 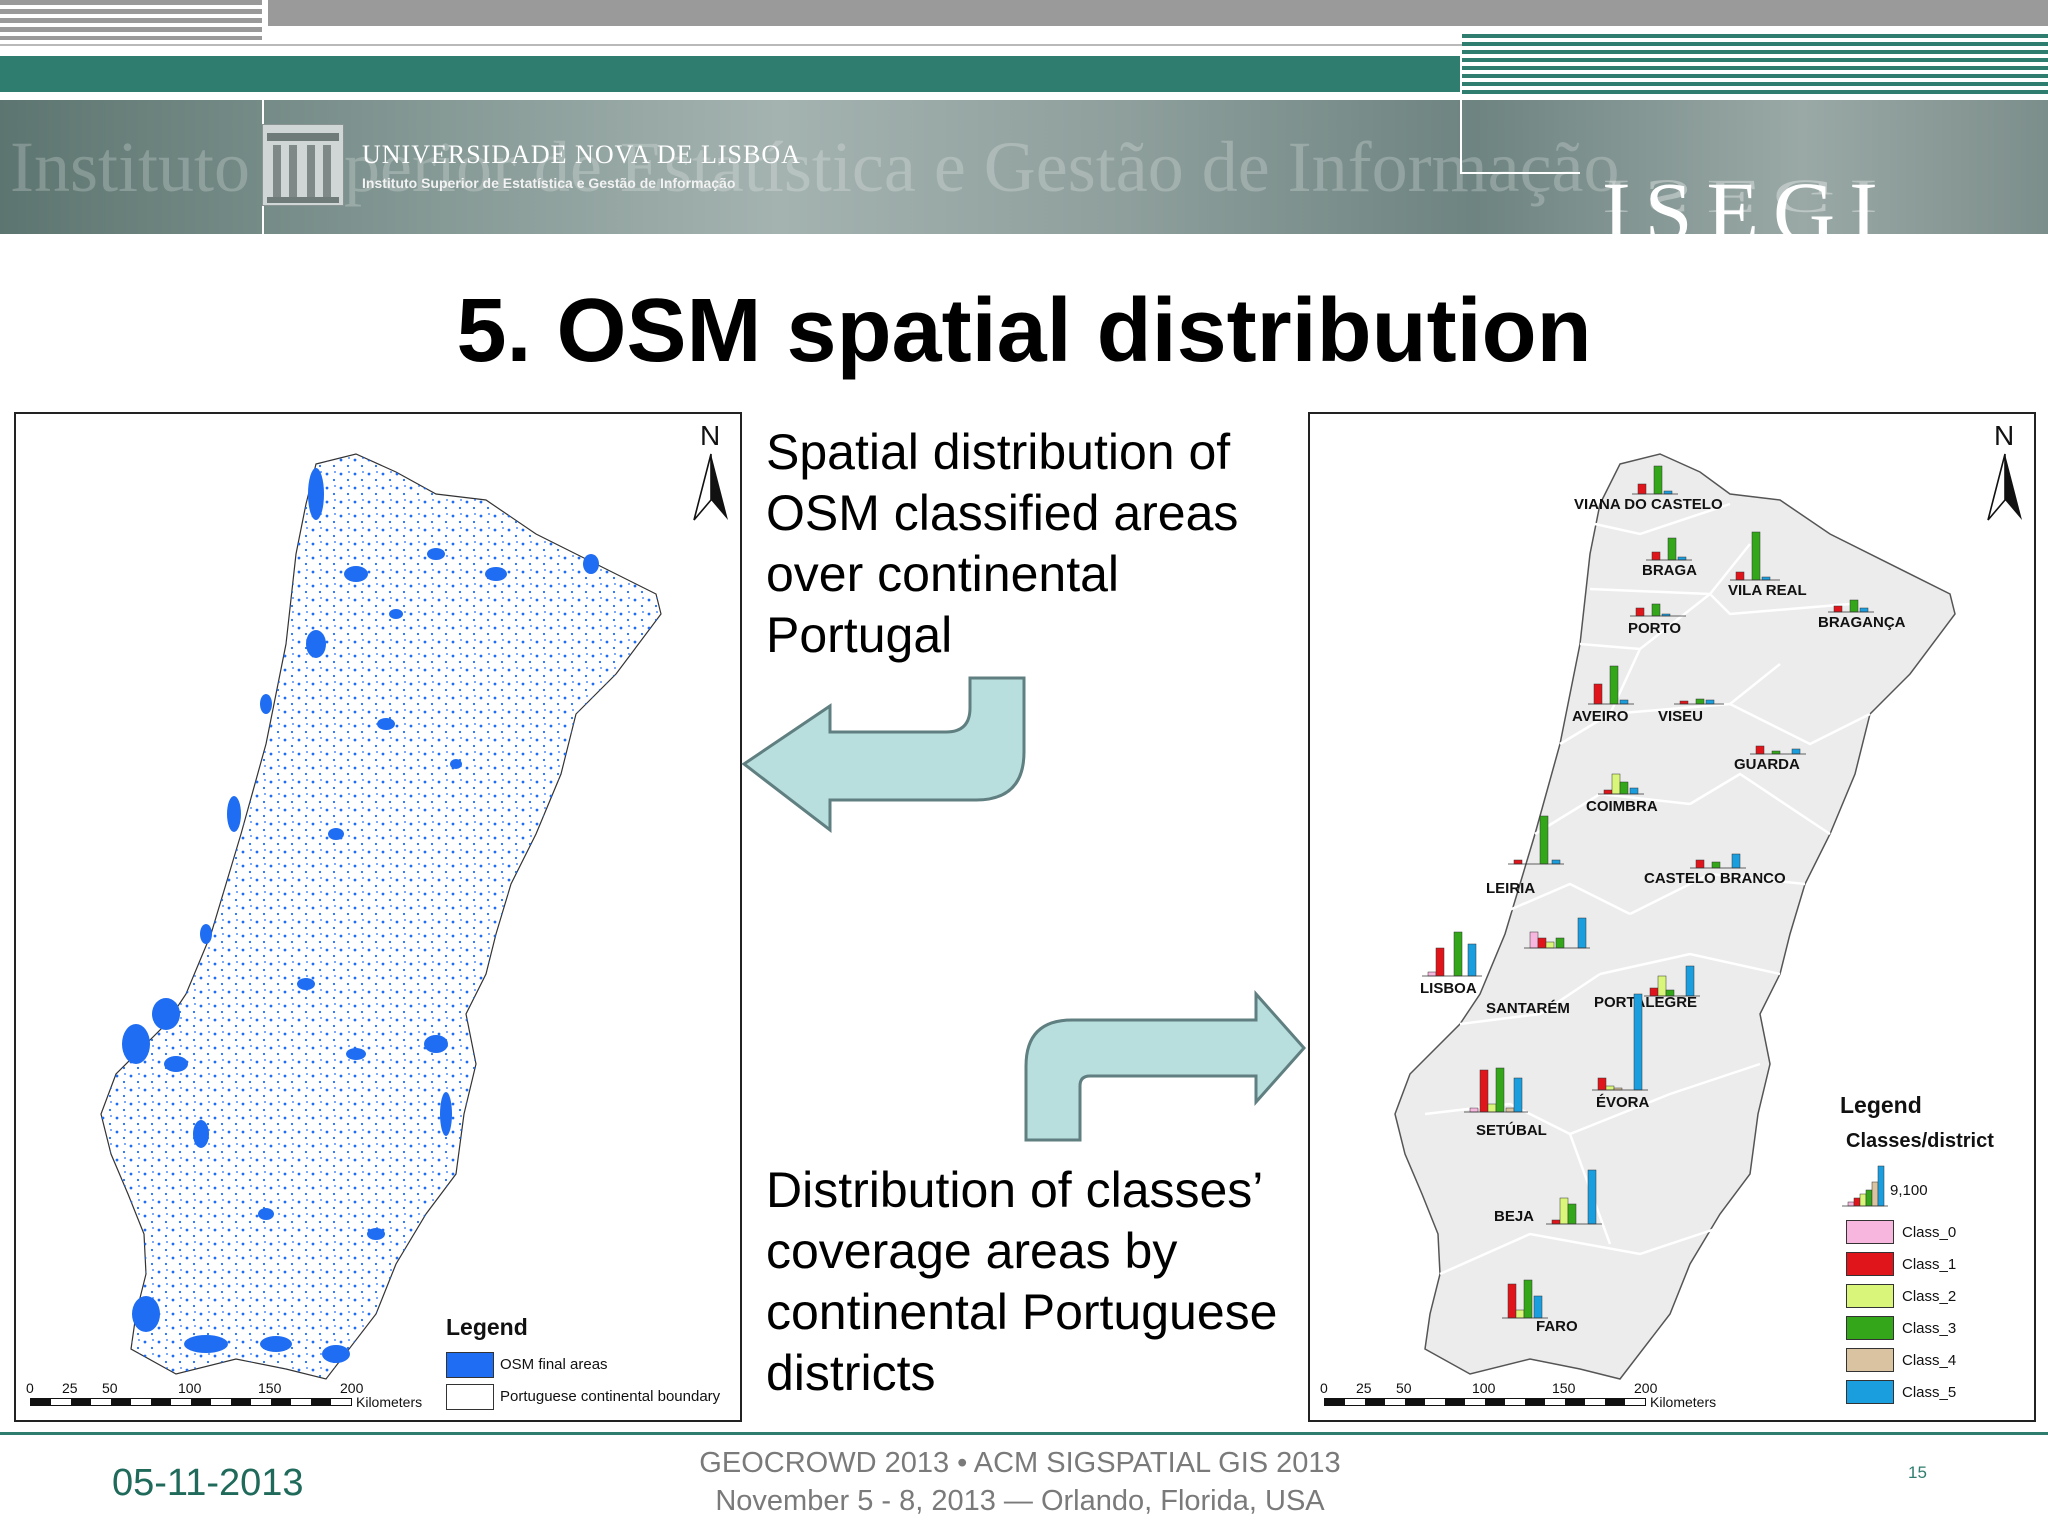 What do you see at coordinates (1364, 1388) in the screenshot?
I see `scale-tick: 25` at bounding box center [1364, 1388].